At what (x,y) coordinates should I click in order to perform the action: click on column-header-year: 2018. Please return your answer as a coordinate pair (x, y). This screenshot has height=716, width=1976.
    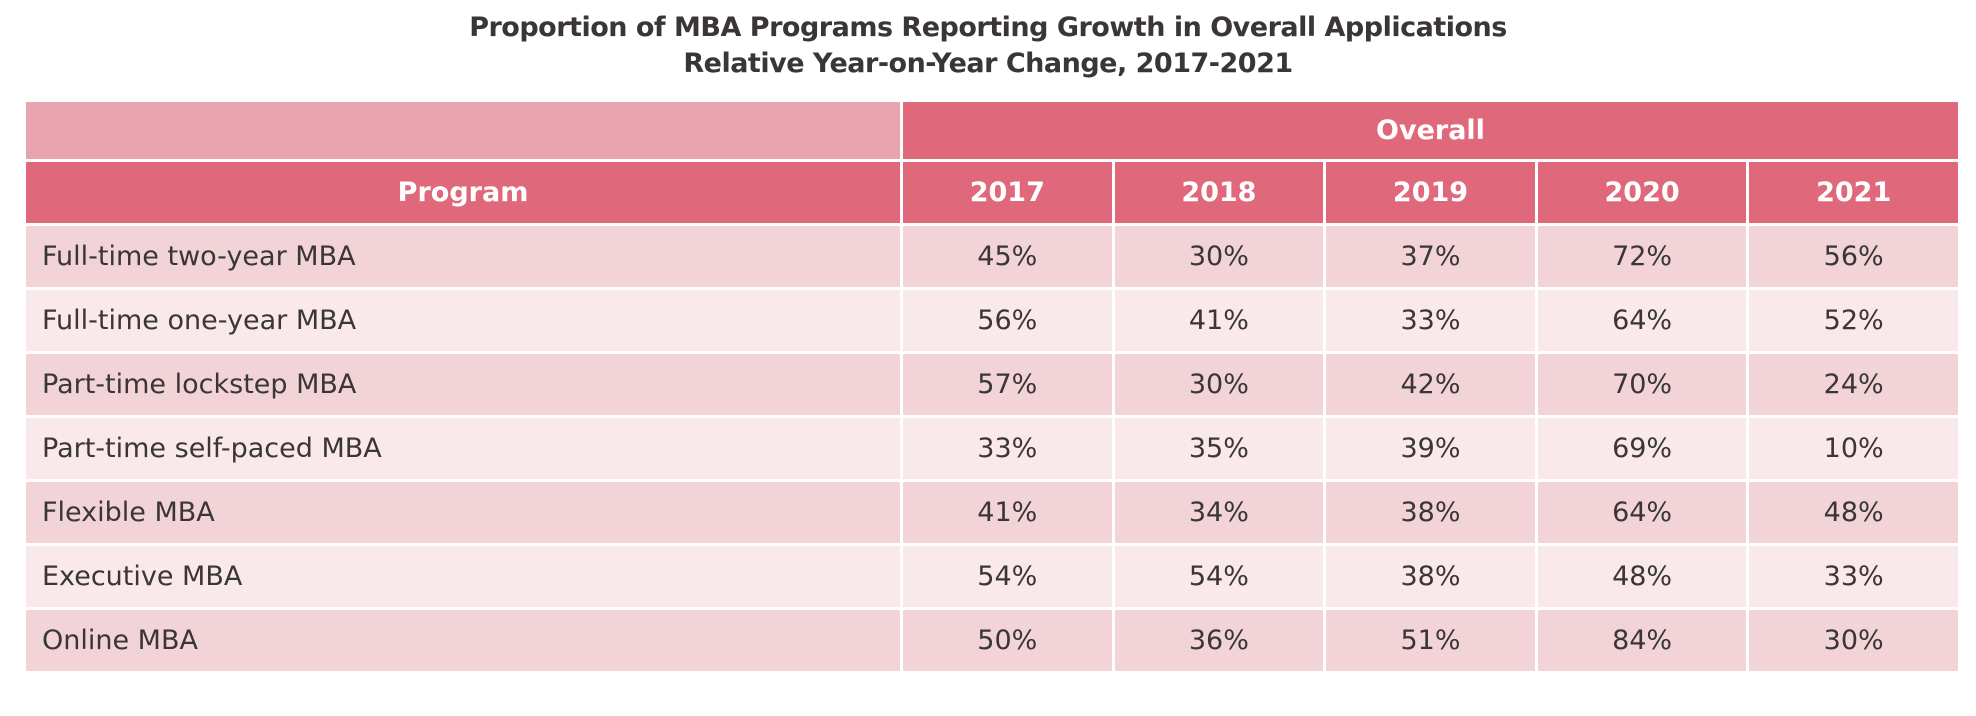
    Looking at the image, I should click on (1219, 192).